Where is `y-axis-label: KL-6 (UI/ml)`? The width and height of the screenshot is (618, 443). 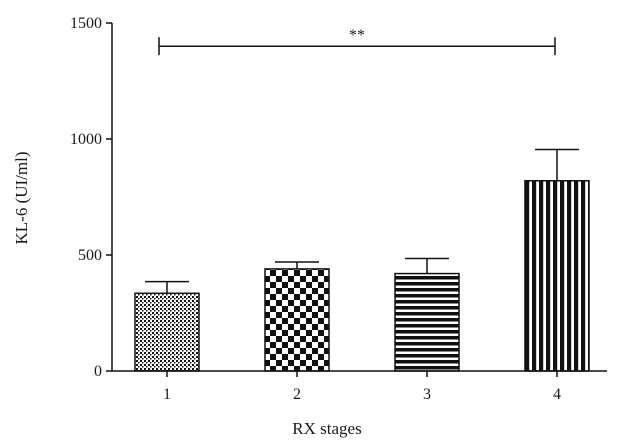 y-axis-label: KL-6 (UI/ml) is located at coordinates (21, 197).